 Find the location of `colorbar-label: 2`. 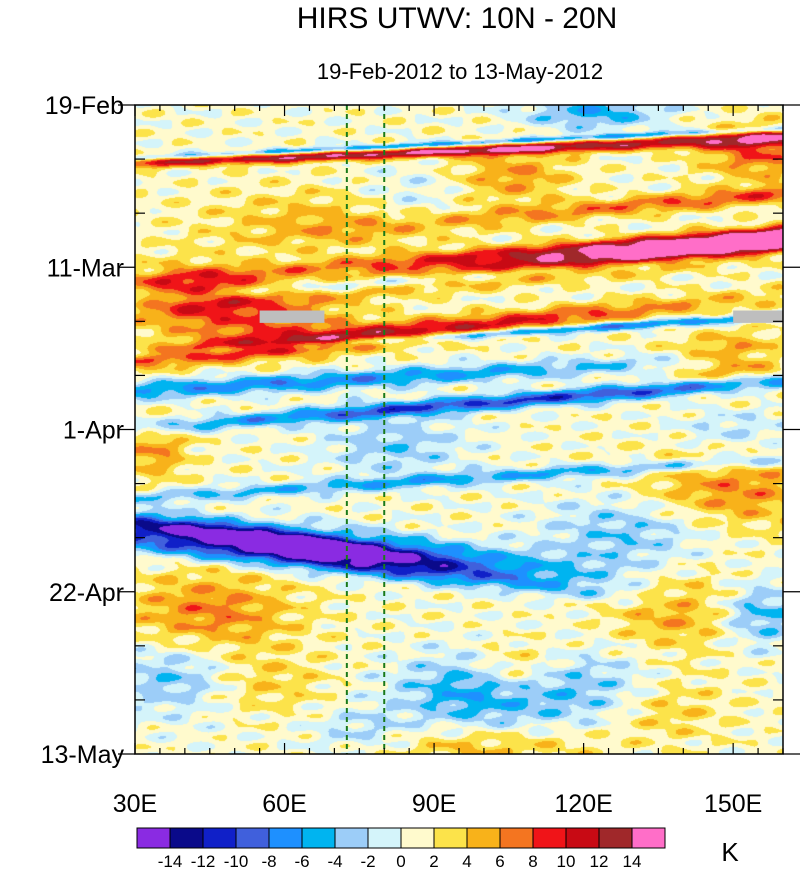

colorbar-label: 2 is located at coordinates (433, 860).